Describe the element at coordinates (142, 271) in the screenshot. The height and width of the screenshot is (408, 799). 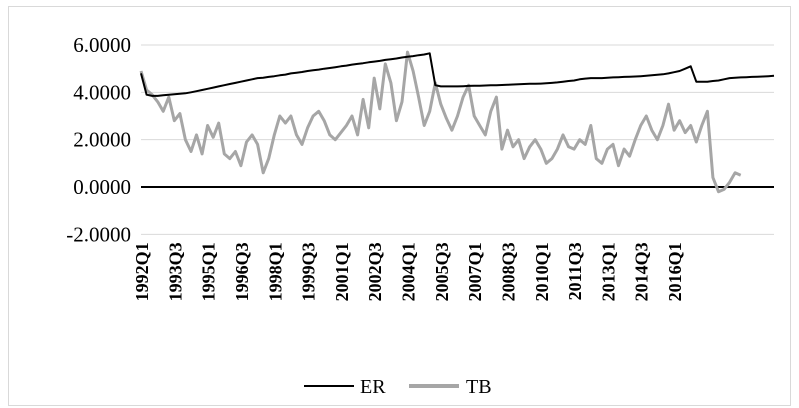
I see `x-tick-label: 1992Q1` at that location.